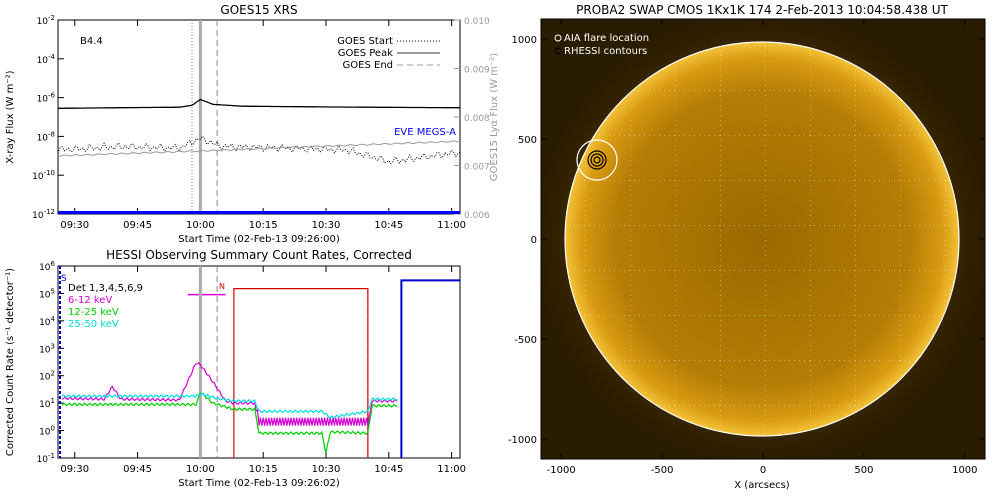  I want to click on legend-6-12: 6-12 keV, so click(90, 300).